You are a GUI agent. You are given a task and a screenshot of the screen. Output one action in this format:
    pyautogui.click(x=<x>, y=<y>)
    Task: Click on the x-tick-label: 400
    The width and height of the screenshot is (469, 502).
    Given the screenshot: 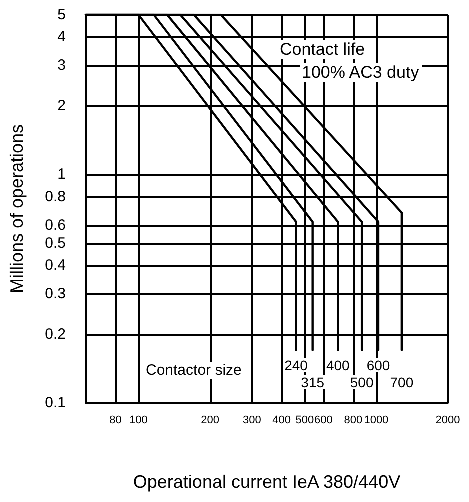 What is the action you would take?
    pyautogui.click(x=282, y=420)
    